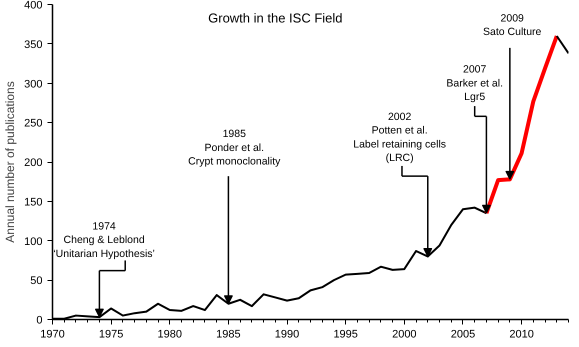 The image size is (579, 347). I want to click on y-tick-label: 400, so click(33, 6).